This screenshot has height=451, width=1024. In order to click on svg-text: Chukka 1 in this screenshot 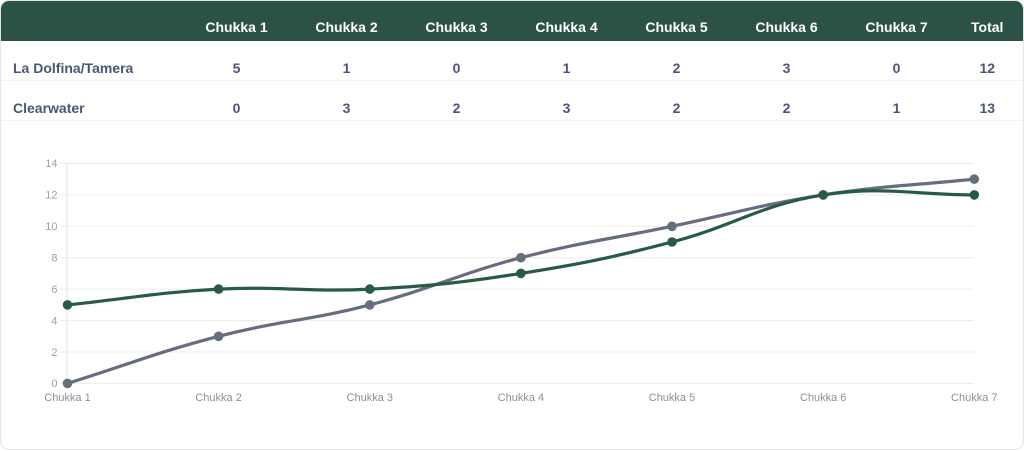, I will do `click(67, 398)`.